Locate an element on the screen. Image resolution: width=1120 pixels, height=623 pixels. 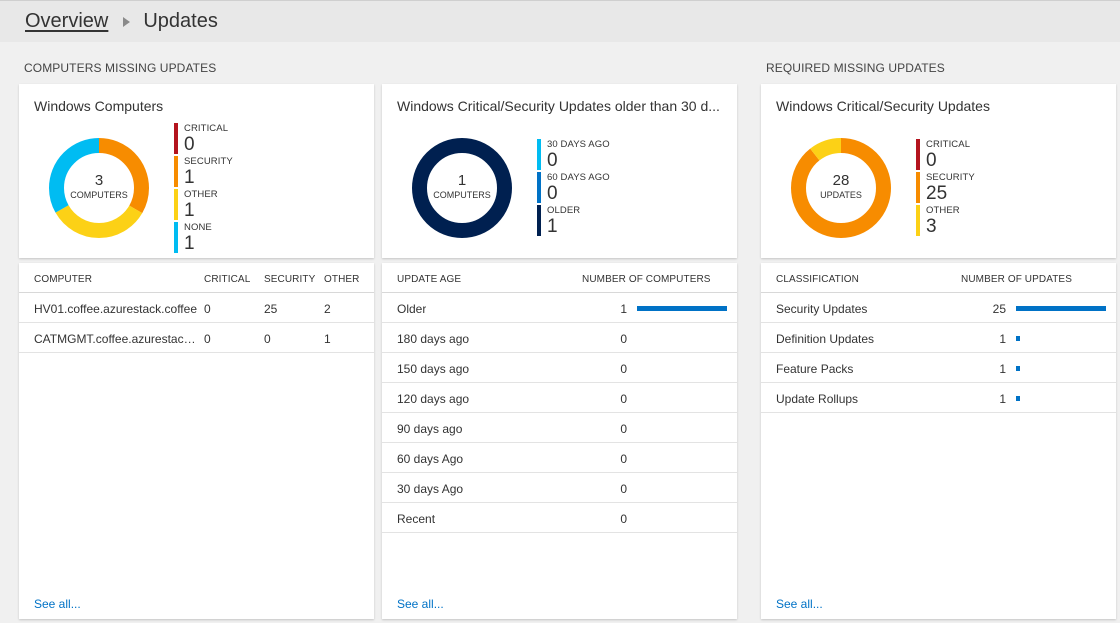
legend-item-60-days: 60 DAYS AGO 0 is located at coordinates (573, 188).